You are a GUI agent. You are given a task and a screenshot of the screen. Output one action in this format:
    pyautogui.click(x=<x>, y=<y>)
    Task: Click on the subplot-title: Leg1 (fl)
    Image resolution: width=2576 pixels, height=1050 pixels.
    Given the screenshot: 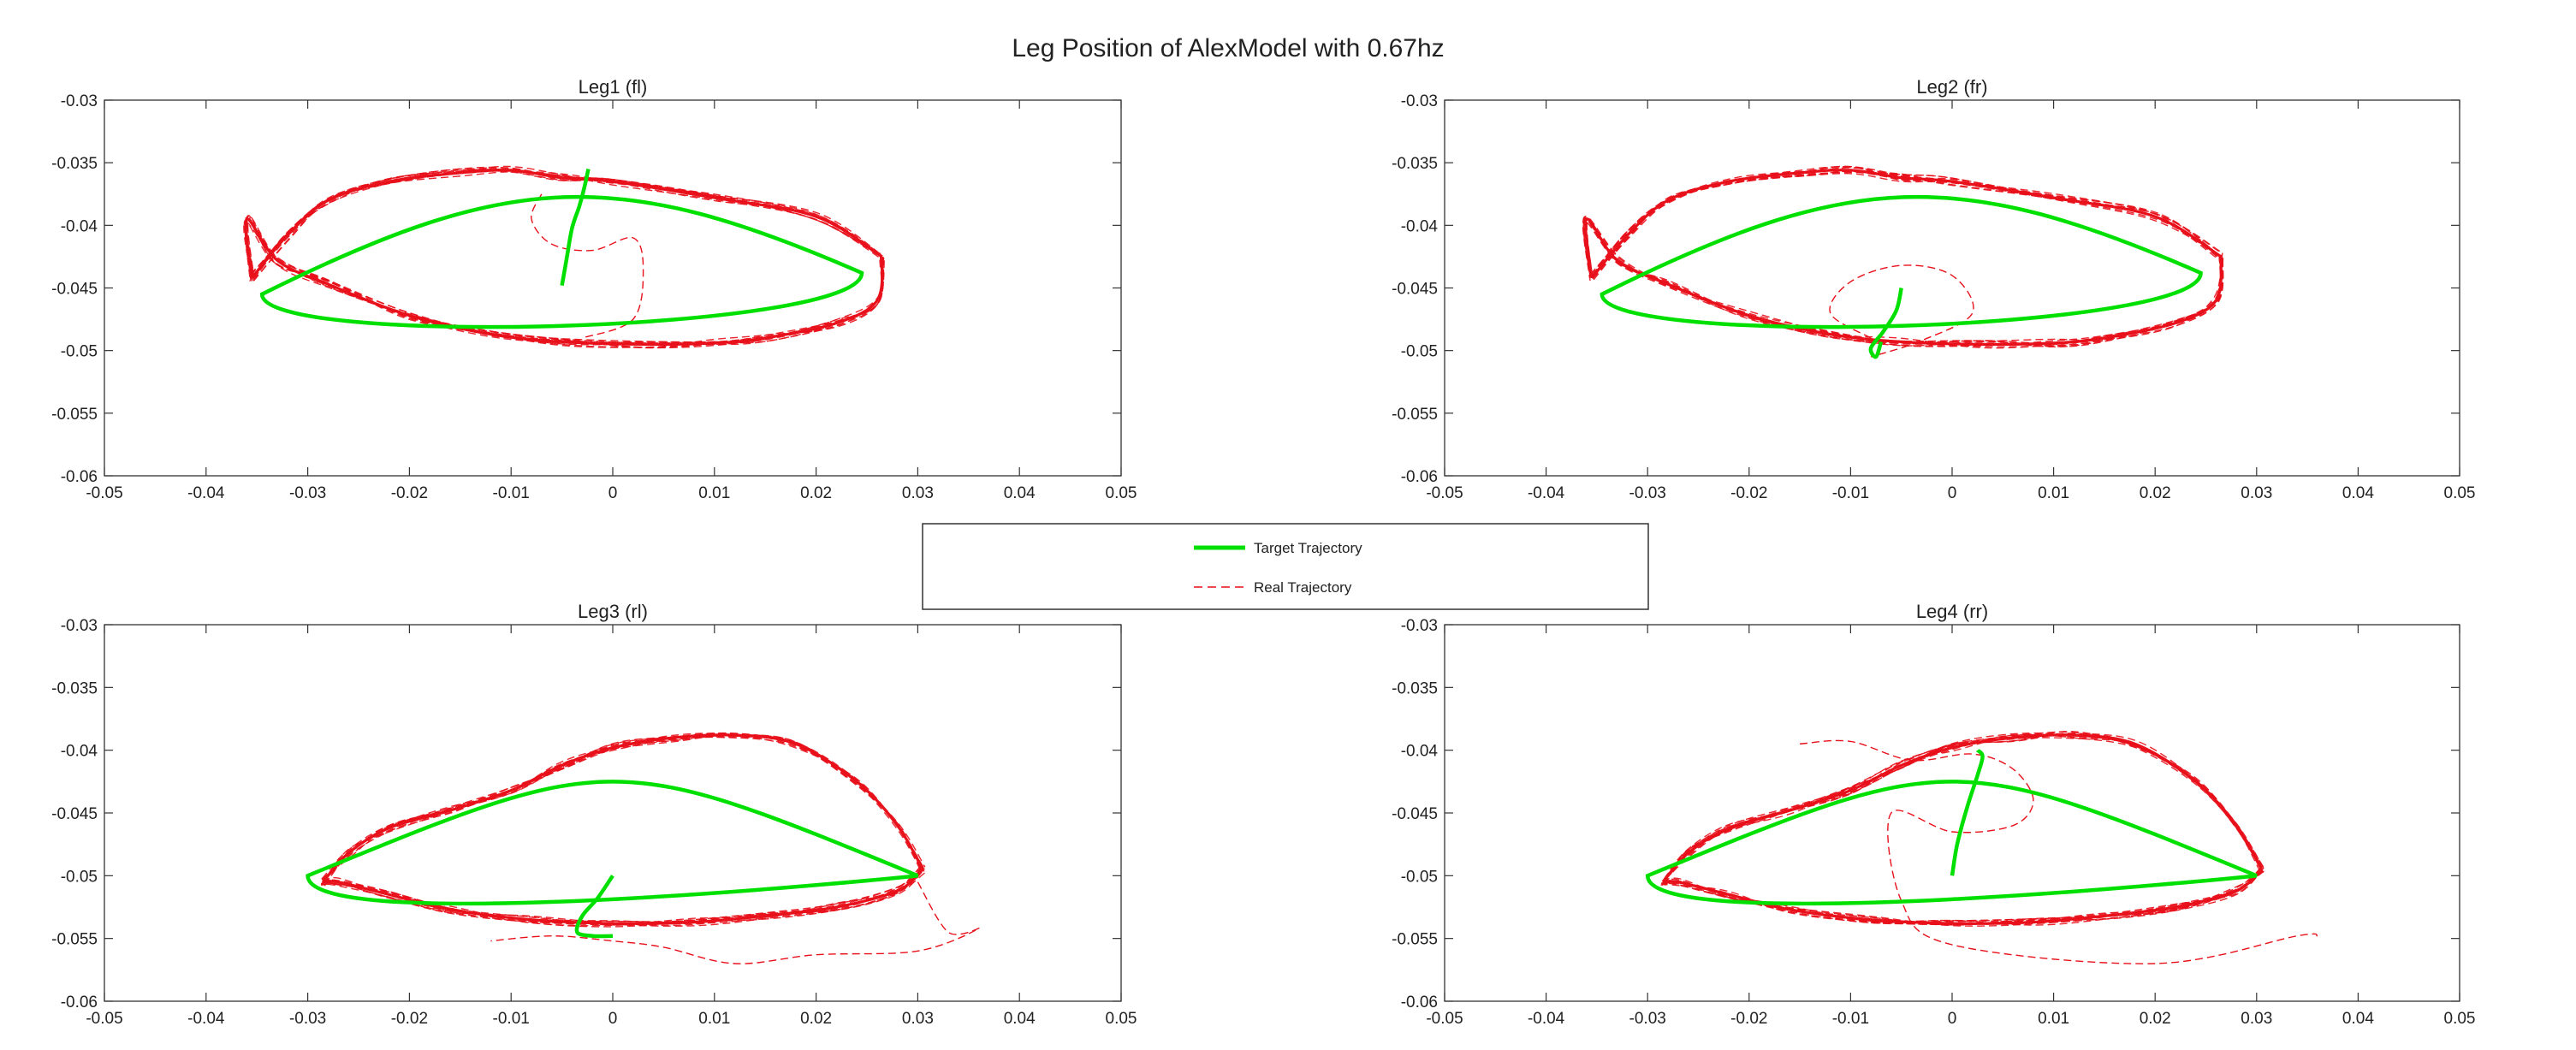 What is the action you would take?
    pyautogui.click(x=613, y=87)
    